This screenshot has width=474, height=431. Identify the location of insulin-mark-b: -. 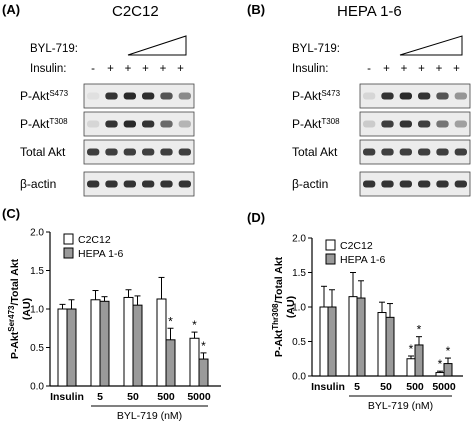
(369, 69).